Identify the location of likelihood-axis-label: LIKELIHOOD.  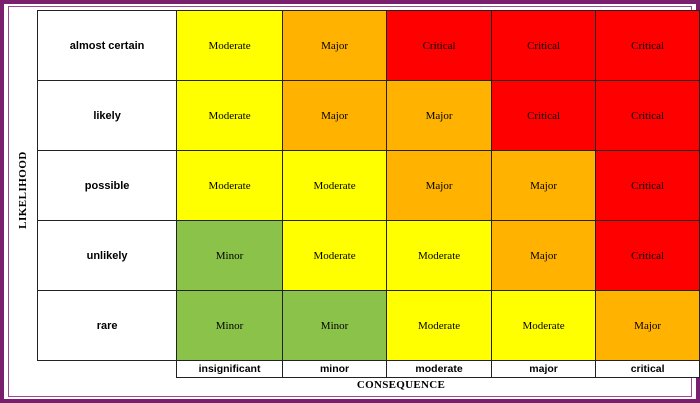
(23, 190).